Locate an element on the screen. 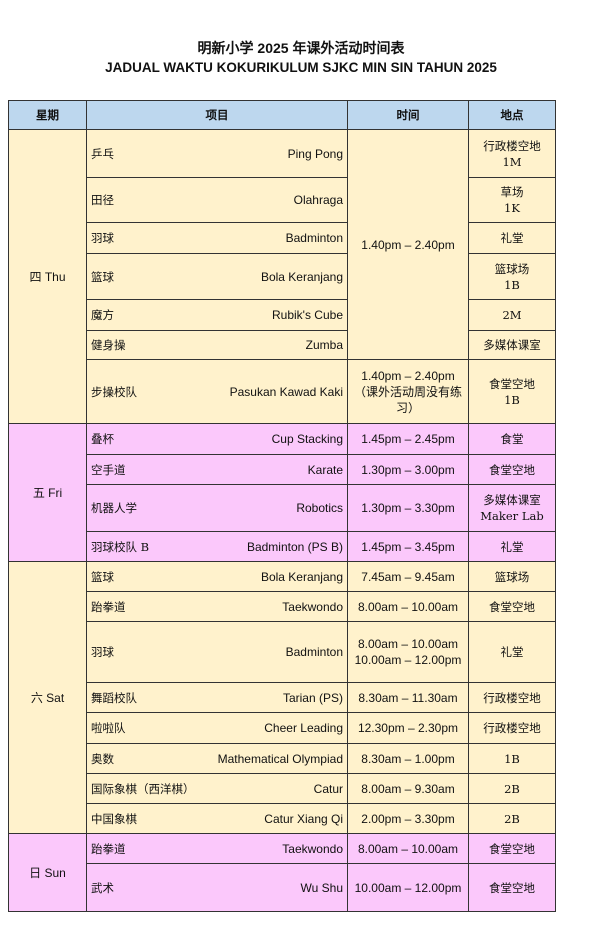  table-row: 羽球校队 B Badminton (PS B) 1.45pm – 3.45pm 礼堂 is located at coordinates (282, 546).